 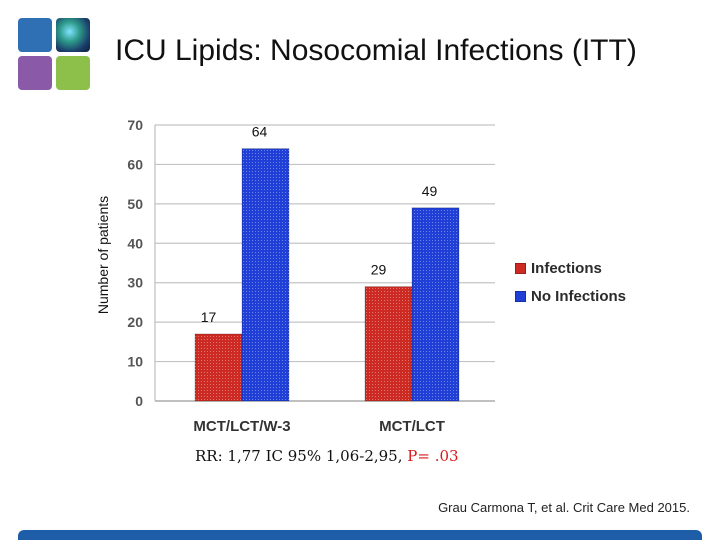 What do you see at coordinates (135, 204) in the screenshot?
I see `y-tick-label: 50` at bounding box center [135, 204].